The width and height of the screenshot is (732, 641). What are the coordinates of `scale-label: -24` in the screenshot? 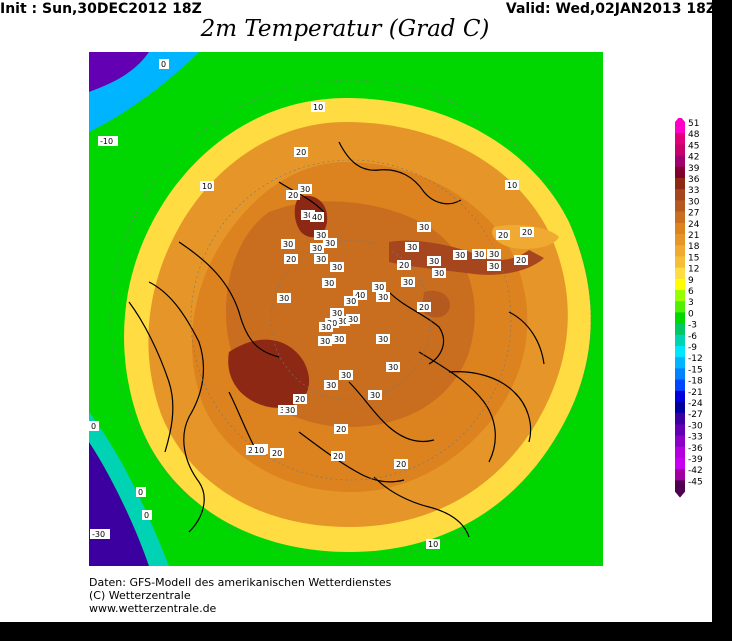 It's located at (695, 404).